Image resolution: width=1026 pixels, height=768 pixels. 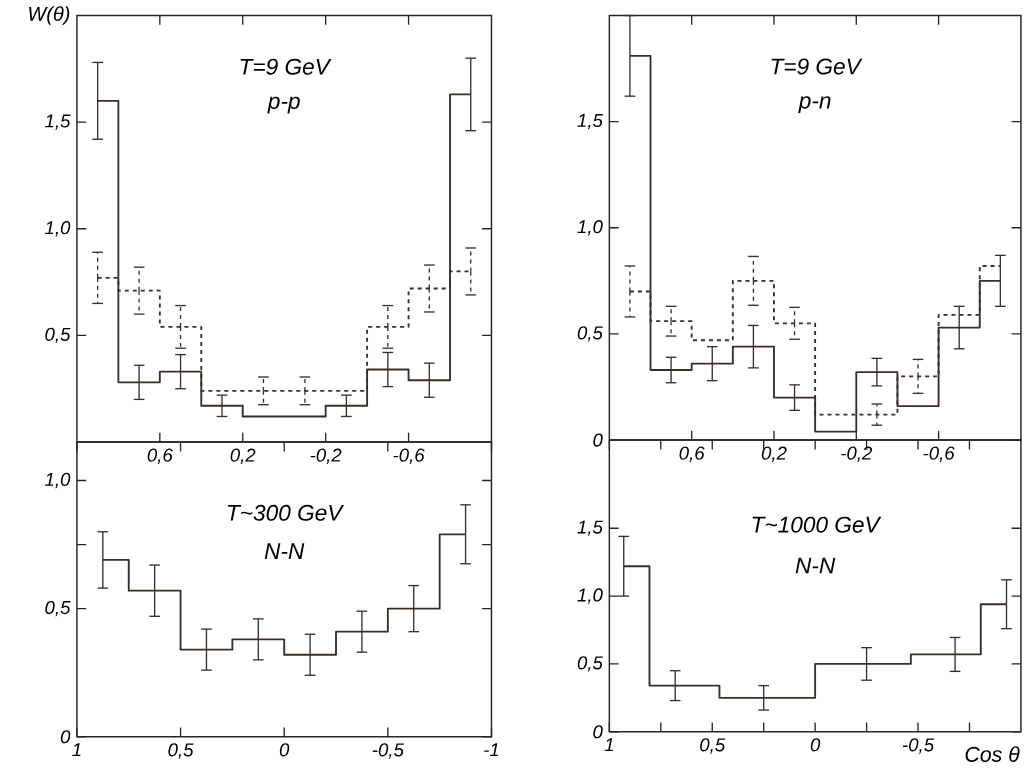 I want to click on text: p-n, so click(x=814, y=105).